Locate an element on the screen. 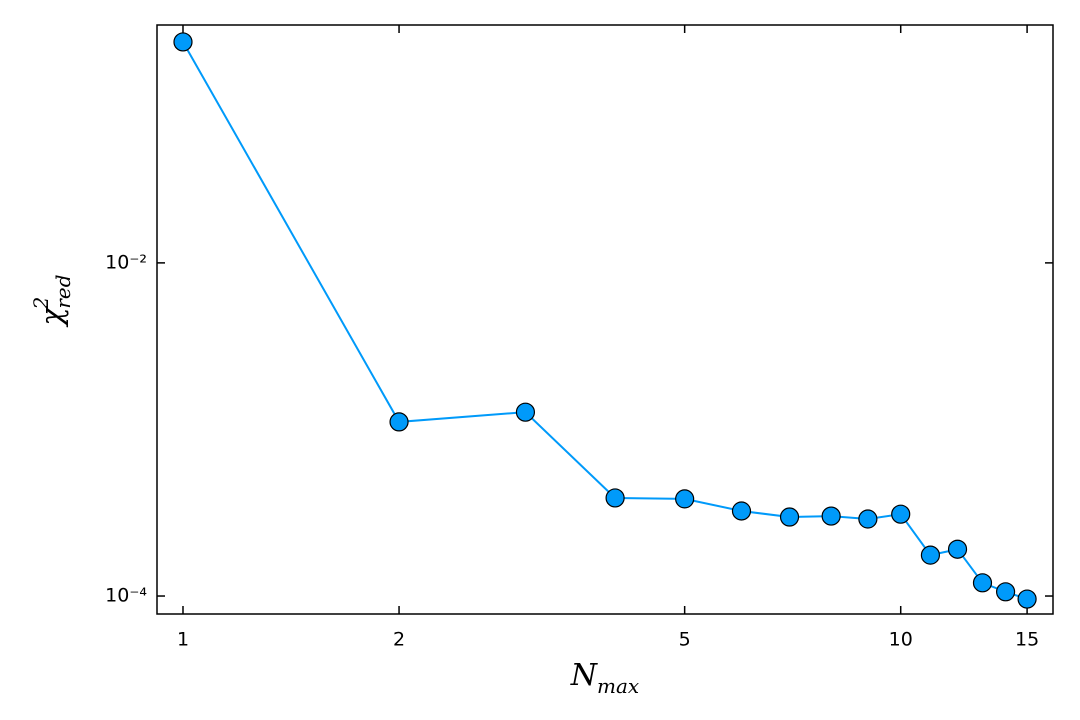  x-tick-label: 2 is located at coordinates (399, 640).